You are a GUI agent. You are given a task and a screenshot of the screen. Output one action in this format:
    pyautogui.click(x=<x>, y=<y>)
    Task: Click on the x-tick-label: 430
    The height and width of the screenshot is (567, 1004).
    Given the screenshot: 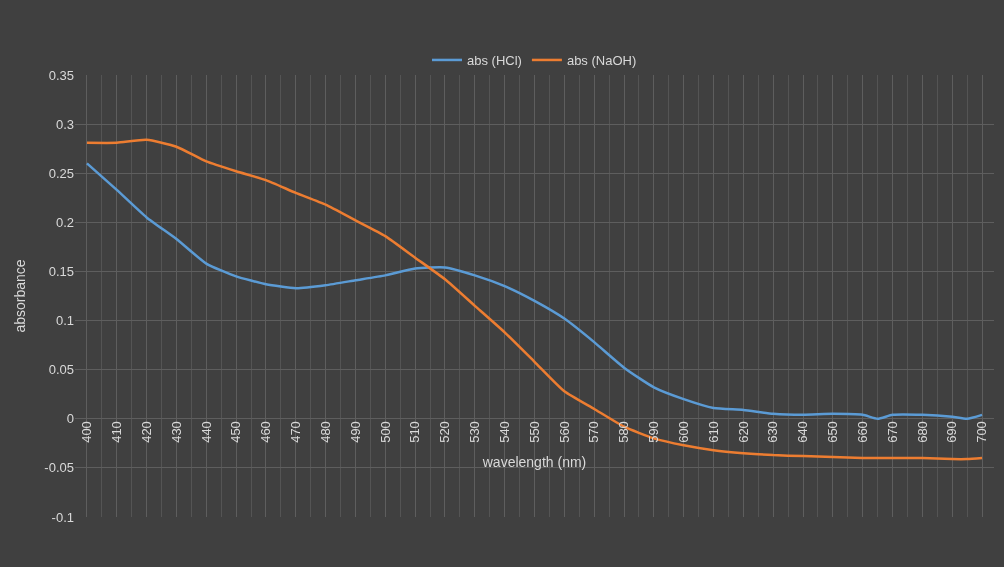 What is the action you would take?
    pyautogui.click(x=176, y=432)
    